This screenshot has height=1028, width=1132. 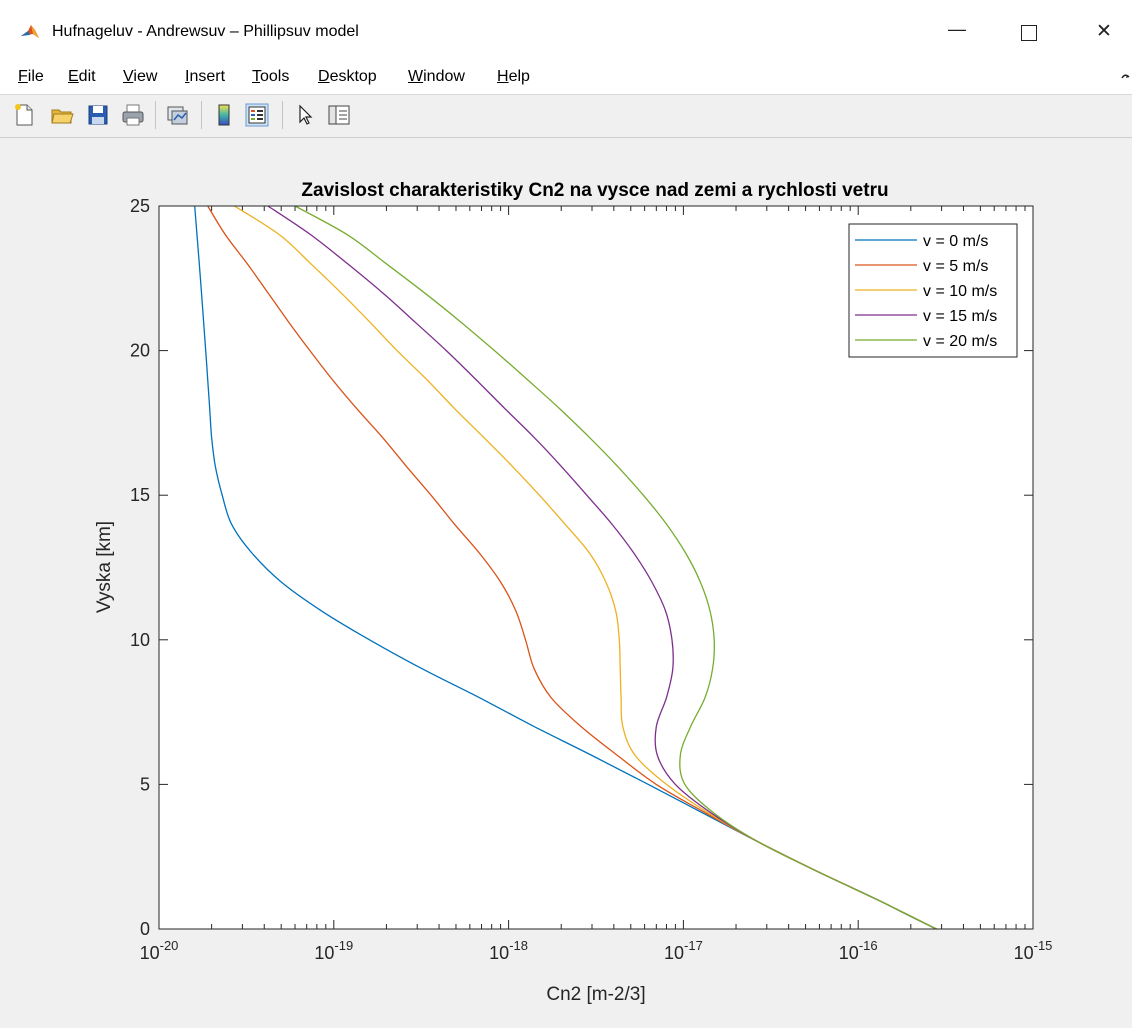 What do you see at coordinates (145, 784) in the screenshot?
I see `y-tick-label: 5` at bounding box center [145, 784].